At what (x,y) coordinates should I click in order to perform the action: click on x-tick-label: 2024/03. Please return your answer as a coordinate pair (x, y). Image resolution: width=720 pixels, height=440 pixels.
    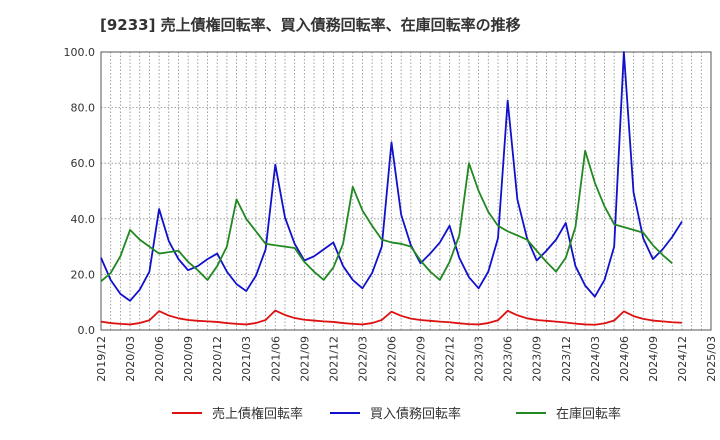
    Looking at the image, I should click on (595, 359).